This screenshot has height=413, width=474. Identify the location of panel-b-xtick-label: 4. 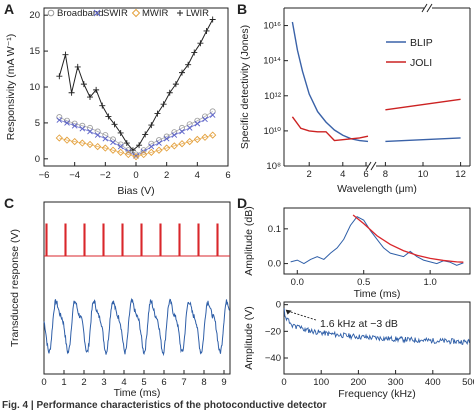
(342, 174).